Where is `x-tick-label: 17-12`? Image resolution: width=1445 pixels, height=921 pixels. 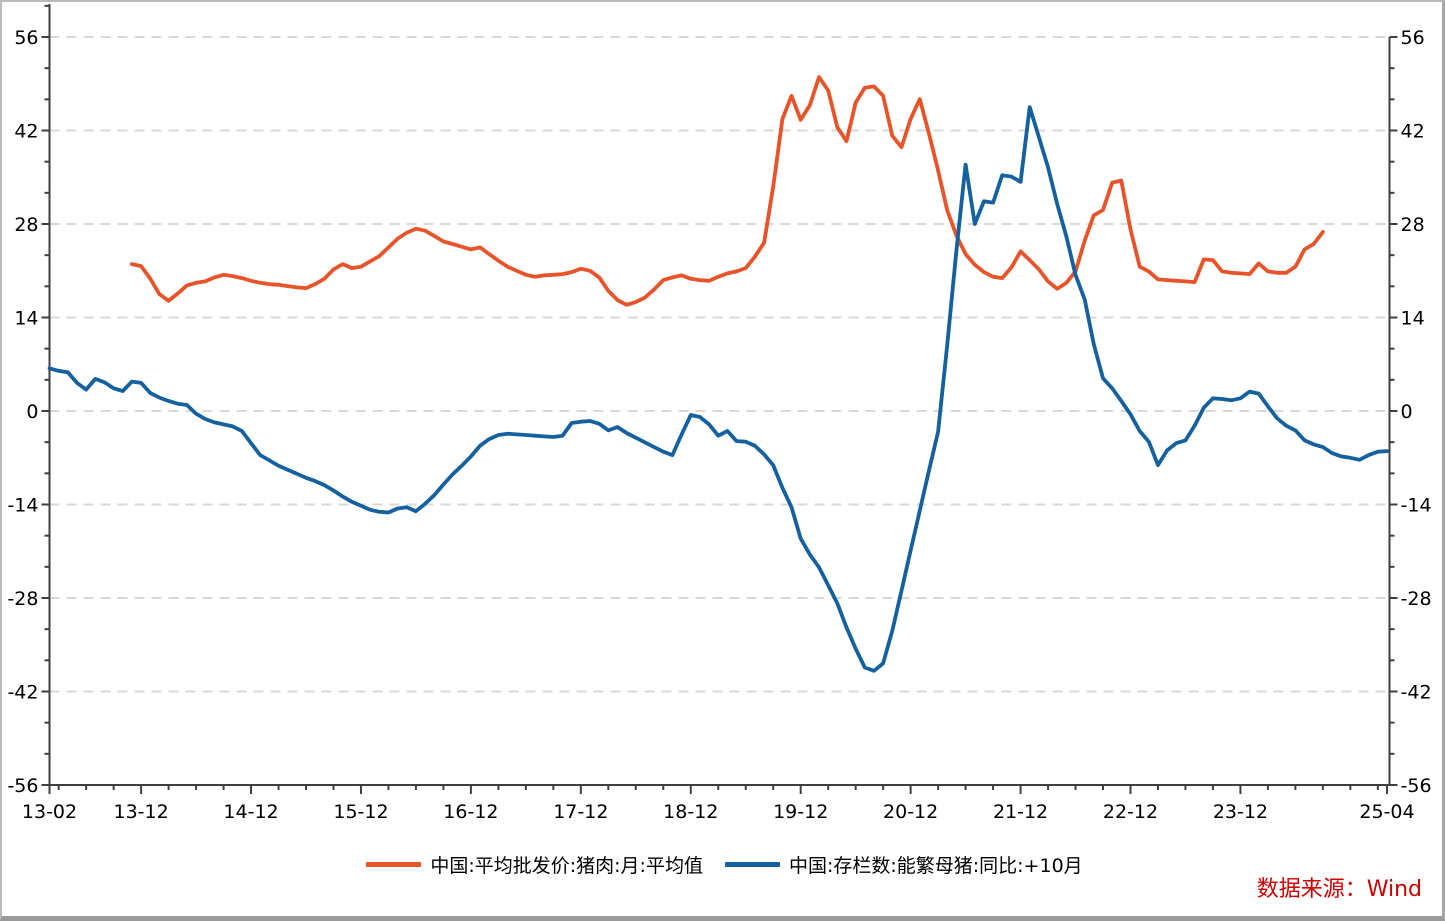 x-tick-label: 17-12 is located at coordinates (580, 812).